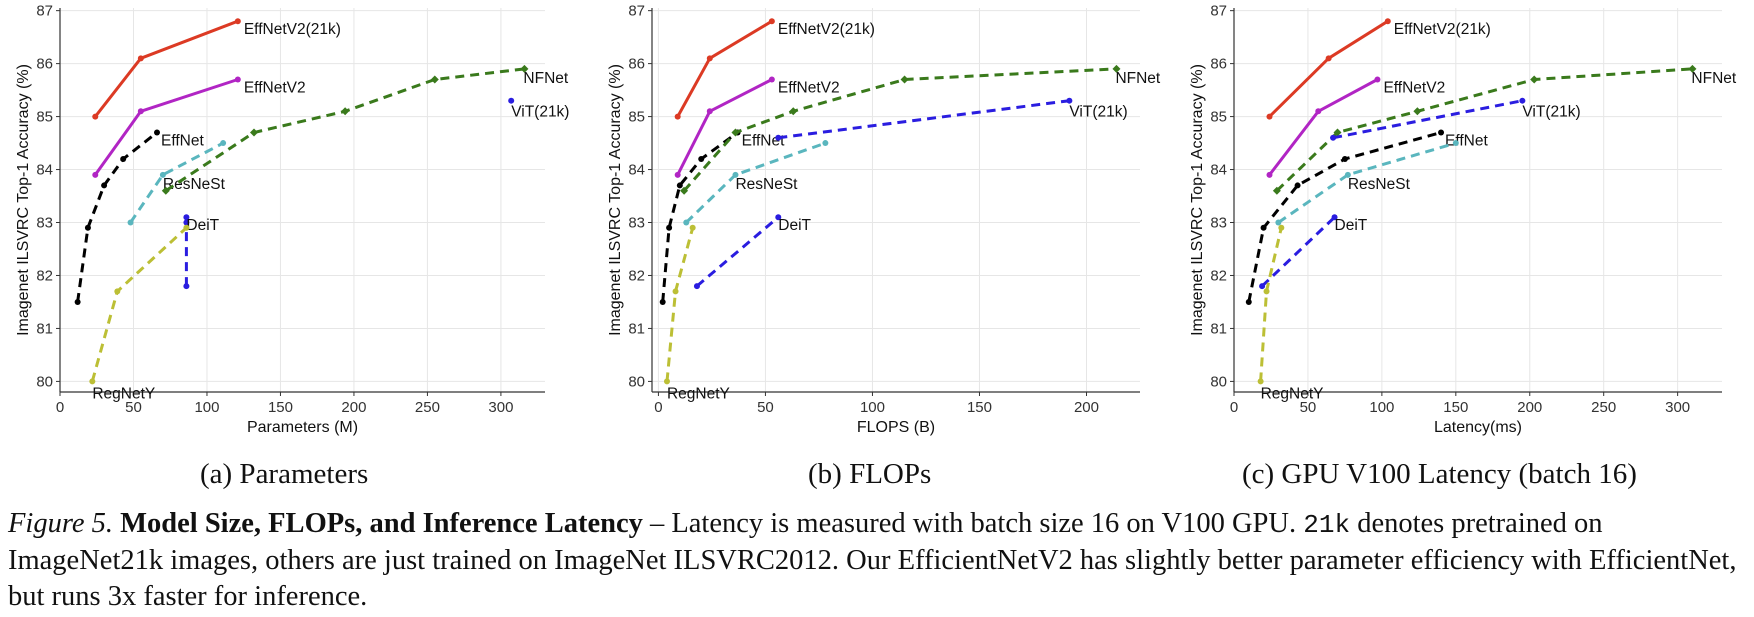 The image size is (1754, 617). I want to click on series-line-resnest, so click(176, 182).